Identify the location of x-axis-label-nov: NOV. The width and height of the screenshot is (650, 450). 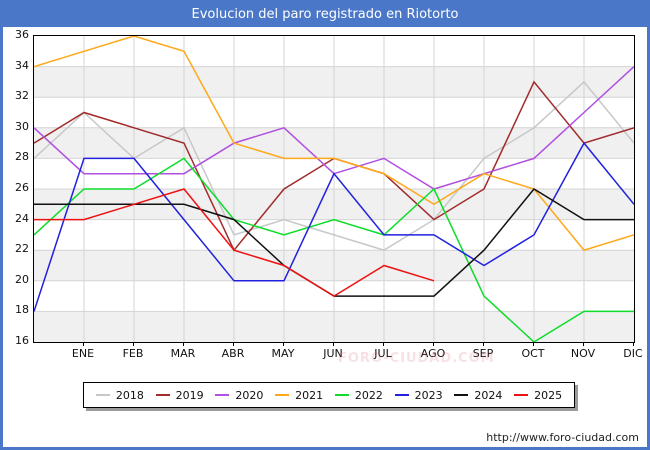
(583, 353).